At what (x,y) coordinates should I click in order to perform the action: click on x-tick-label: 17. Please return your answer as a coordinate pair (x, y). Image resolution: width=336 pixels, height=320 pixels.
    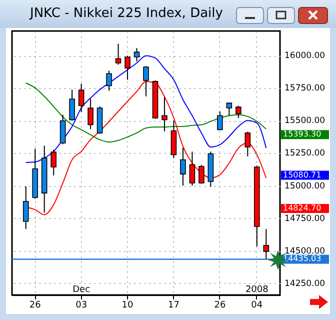
    Looking at the image, I should click on (174, 305).